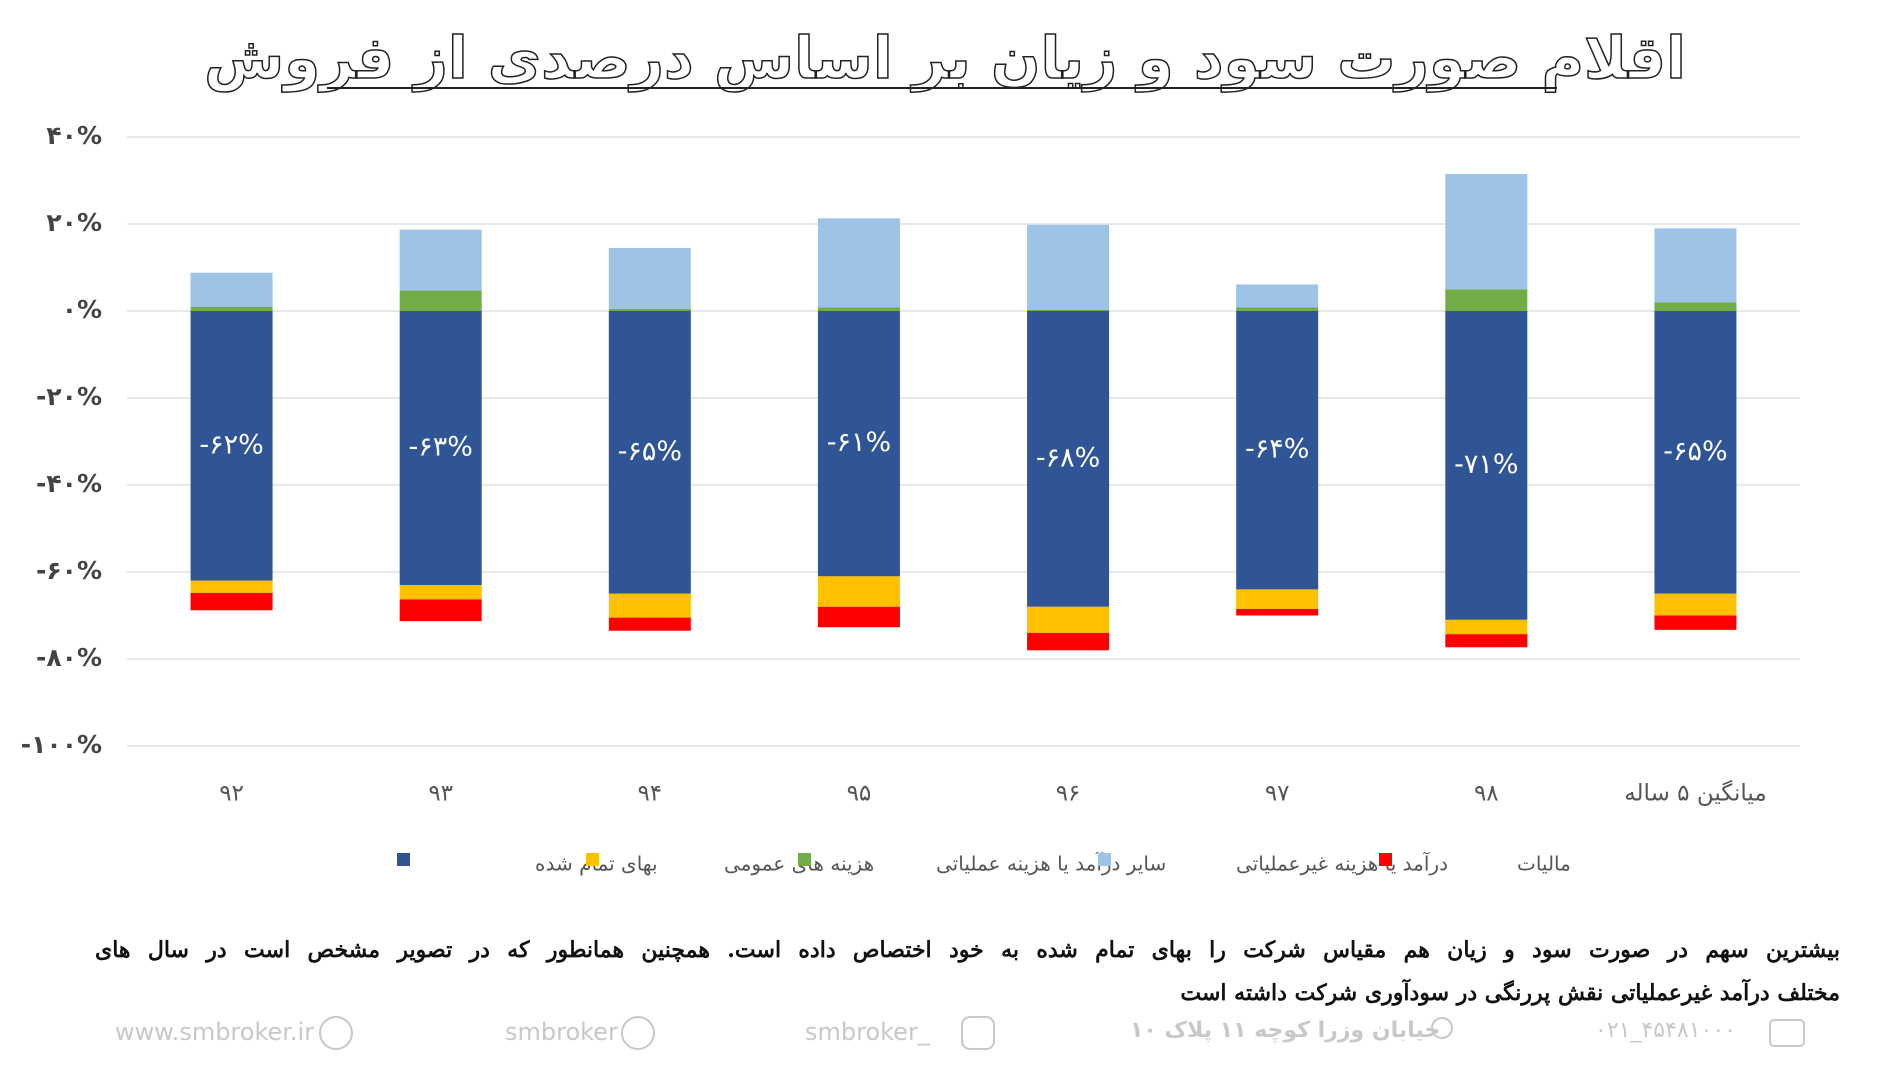 The width and height of the screenshot is (1900, 1067). Describe the element at coordinates (649, 794) in the screenshot. I see `x-tick-label: ۹۴` at that location.